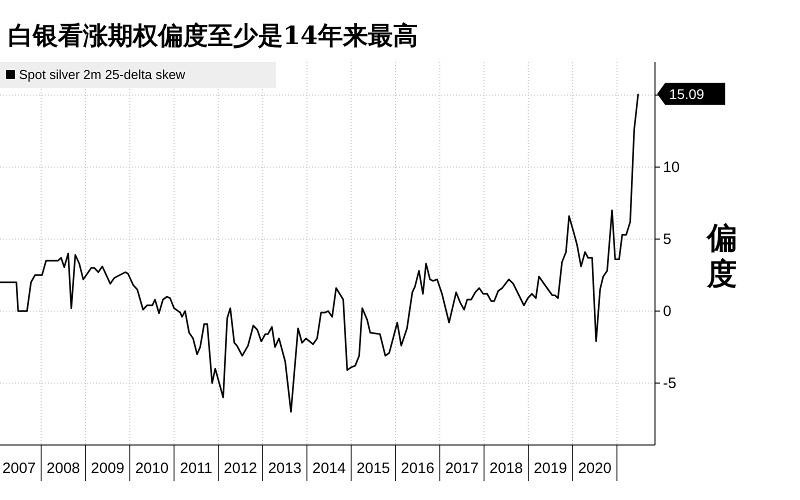  I want to click on y-tick-label: 0, so click(667, 311).